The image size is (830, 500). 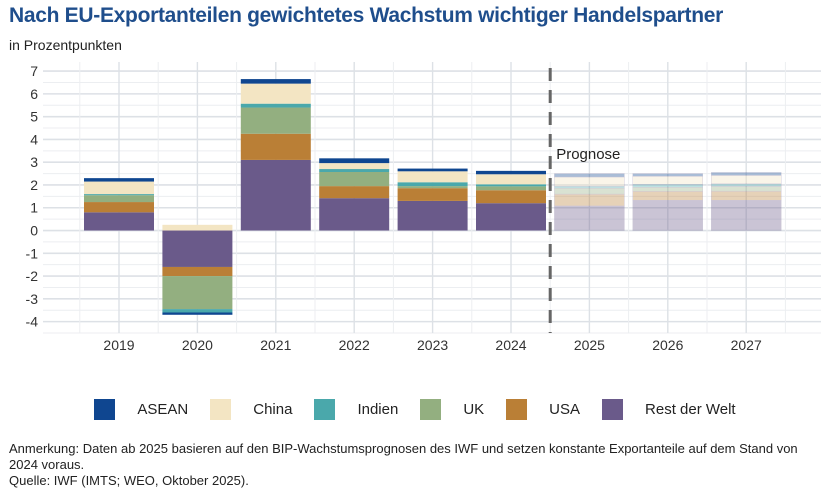 What do you see at coordinates (356, 409) in the screenshot?
I see `legend-item: Indien` at bounding box center [356, 409].